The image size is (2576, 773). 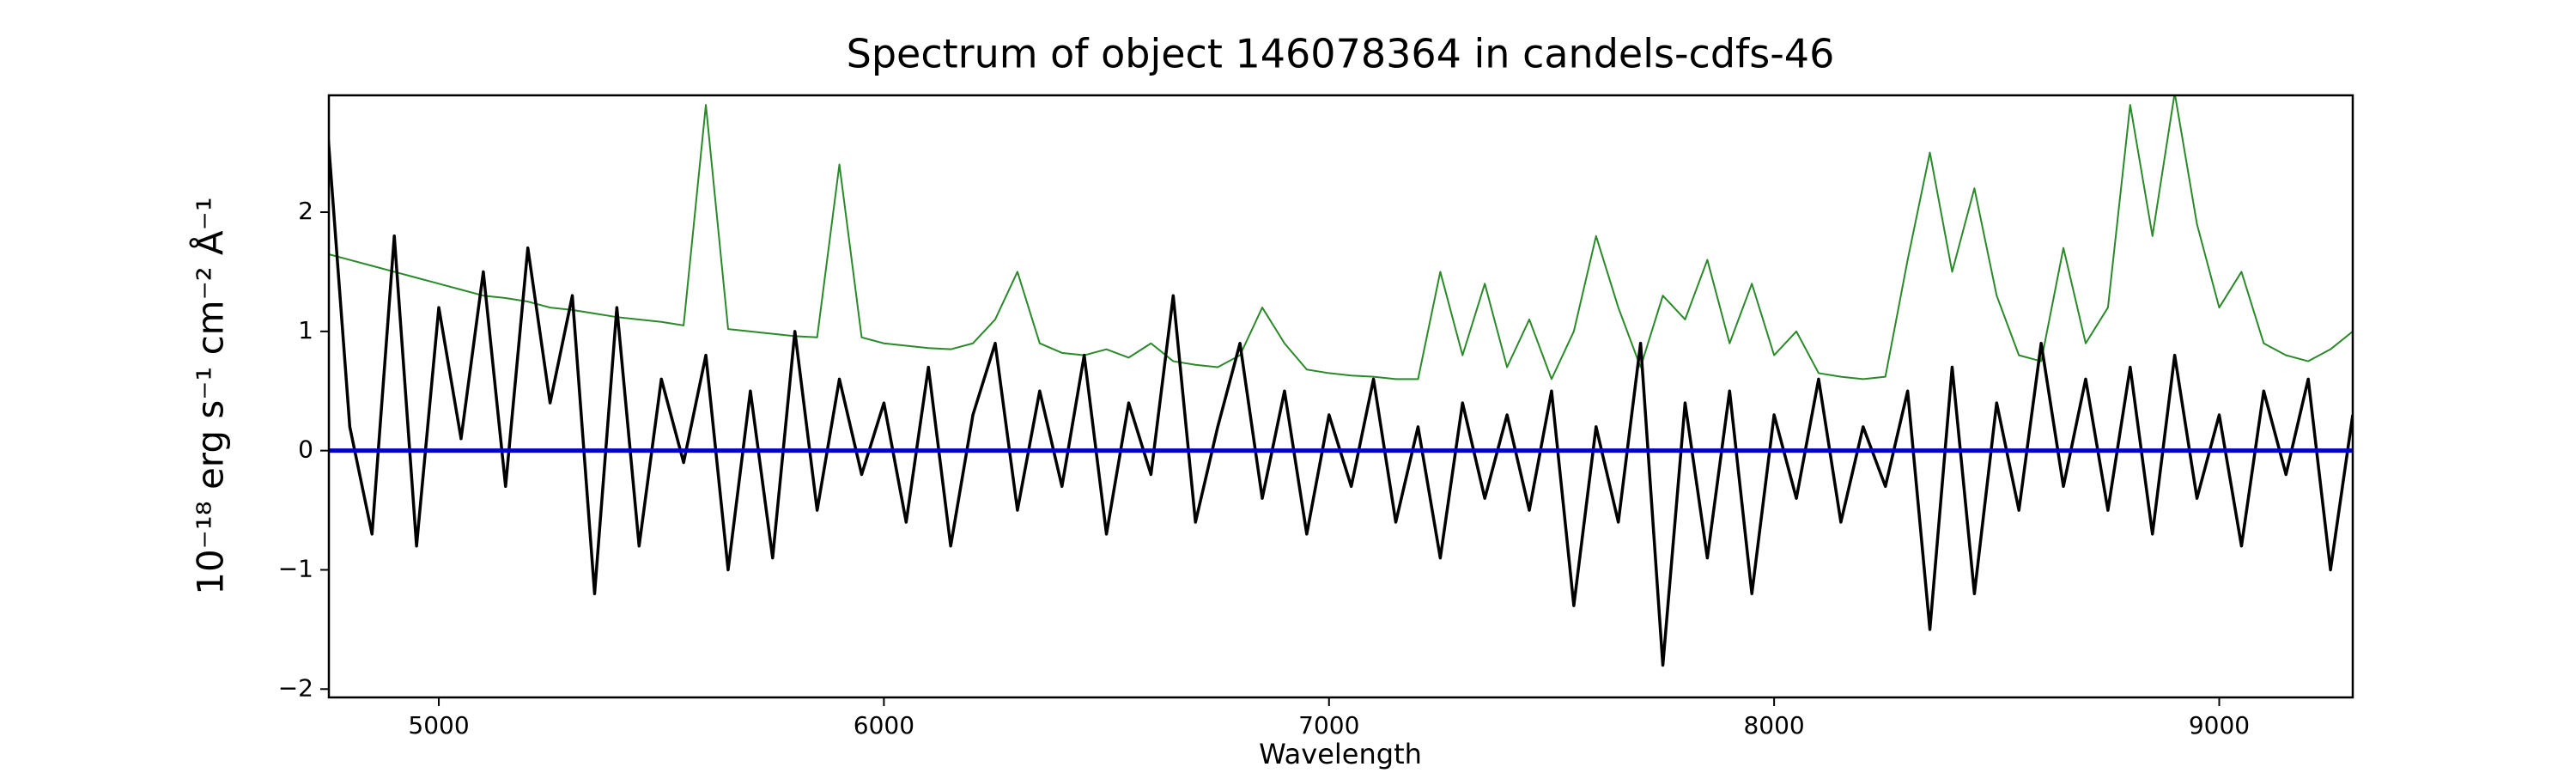 What do you see at coordinates (210, 395) in the screenshot?
I see `y-axis-label: 10⁻¹⁸ erg s⁻¹ cm⁻² Å⁻¹` at bounding box center [210, 395].